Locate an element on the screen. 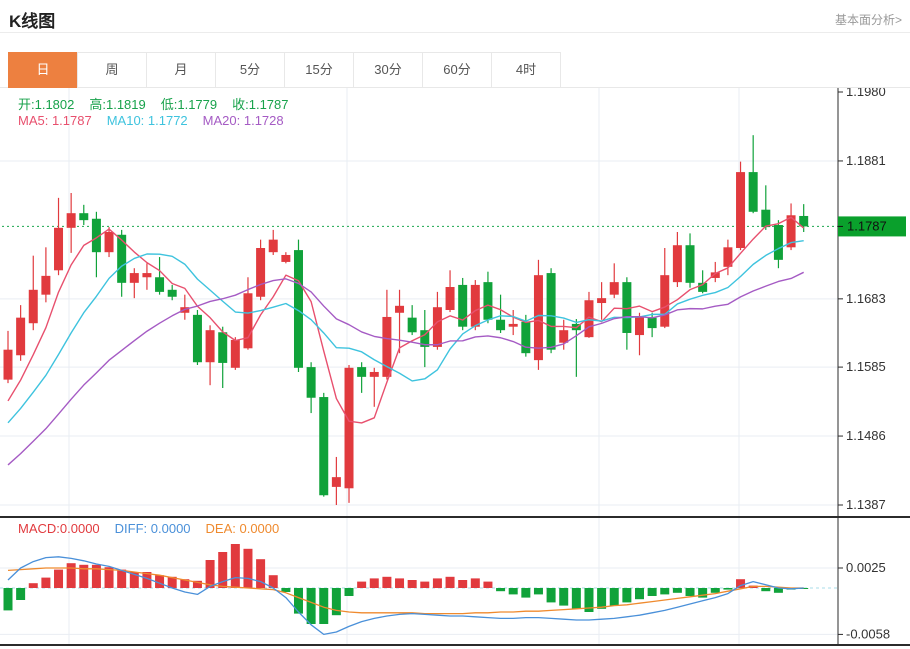 Image resolution: width=910 pixels, height=649 pixels. tab-60min: 60分 is located at coordinates (457, 70).